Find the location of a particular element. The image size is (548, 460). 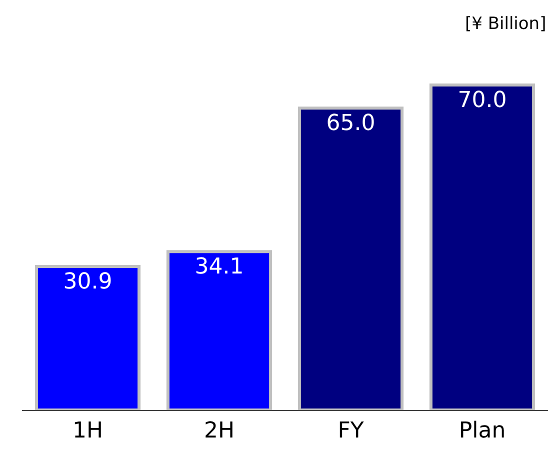

text: [¥ Billion] is located at coordinates (505, 24).